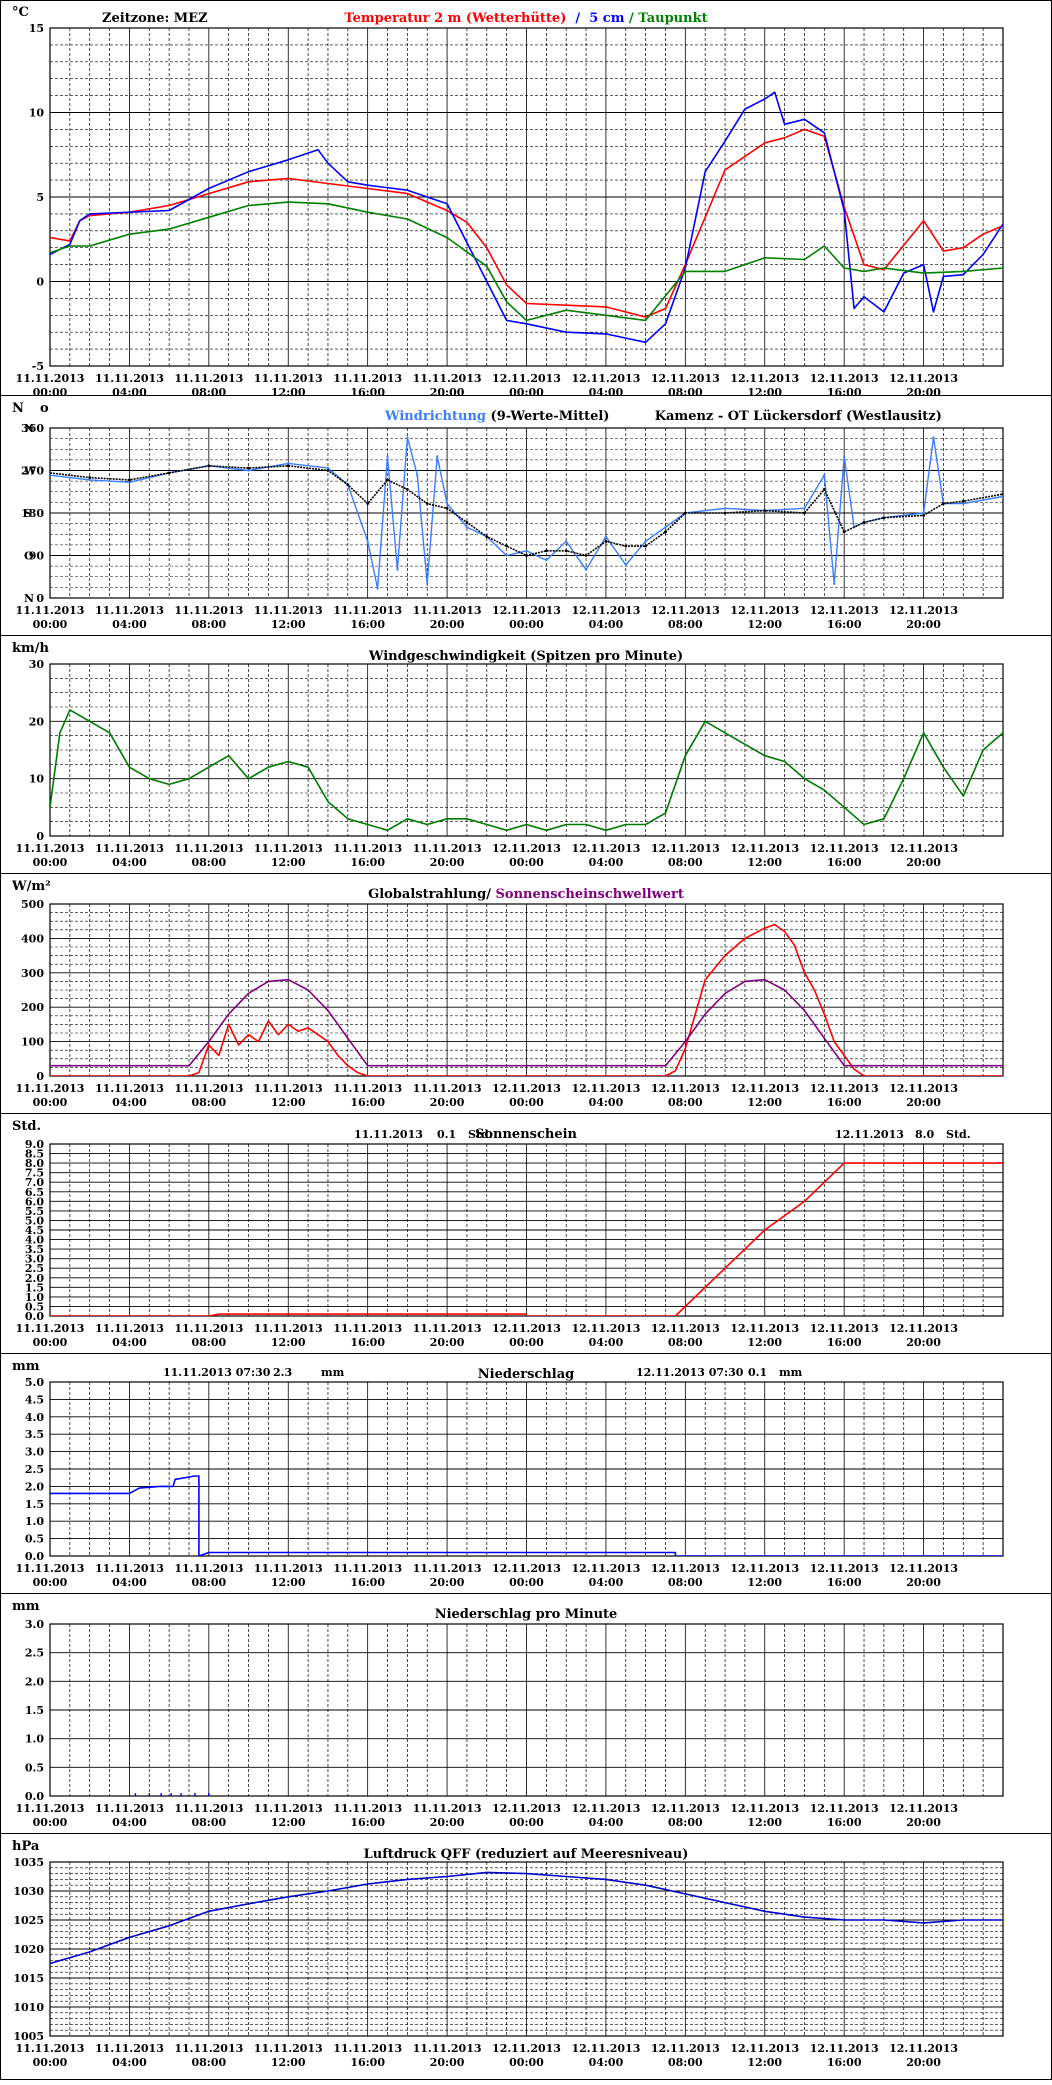  What do you see at coordinates (282, 1372) in the screenshot?
I see `annotation-value: 2.3` at bounding box center [282, 1372].